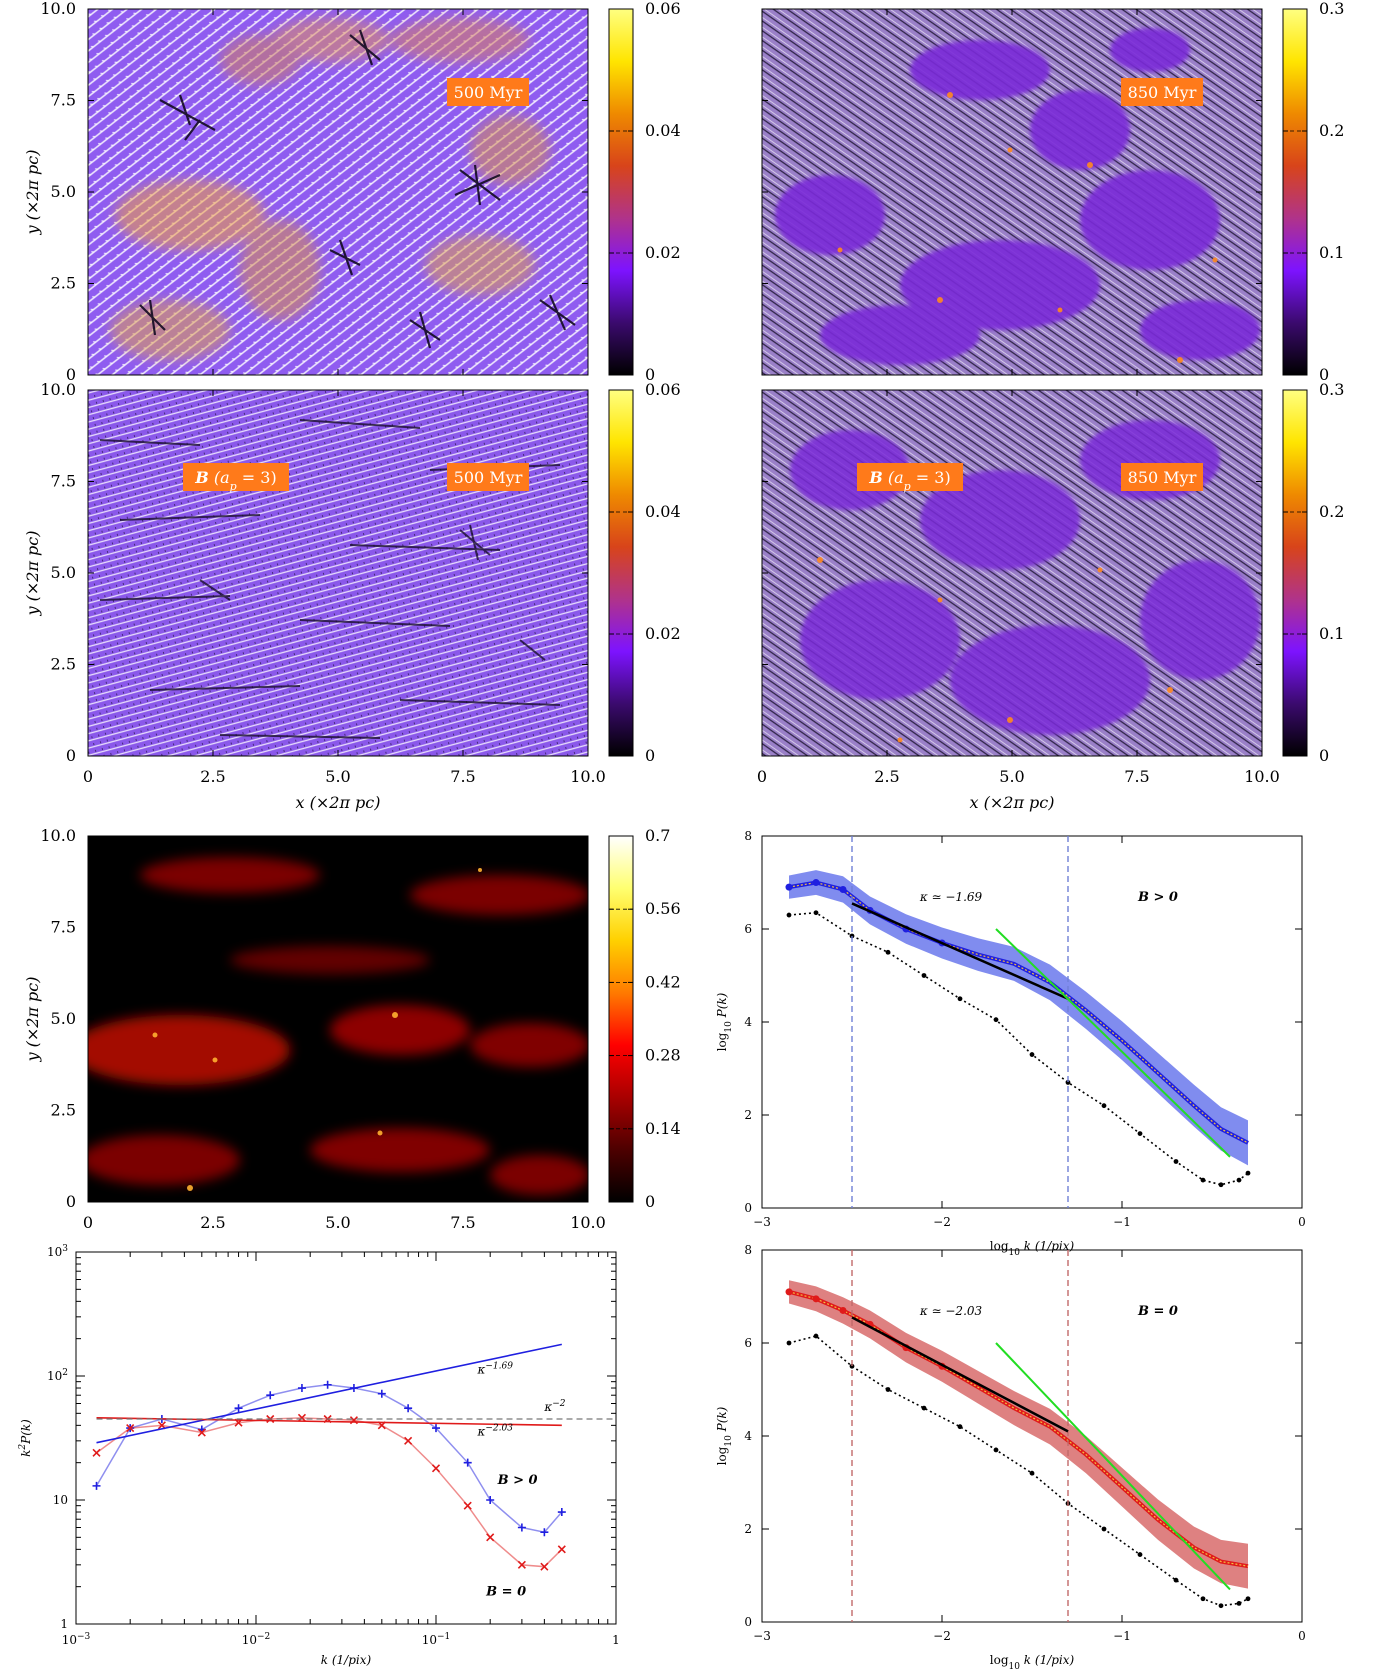 Image resolution: width=1382 pixels, height=1680 pixels. I want to click on xlabel-map-c: x (×2π pc), so click(338, 802).